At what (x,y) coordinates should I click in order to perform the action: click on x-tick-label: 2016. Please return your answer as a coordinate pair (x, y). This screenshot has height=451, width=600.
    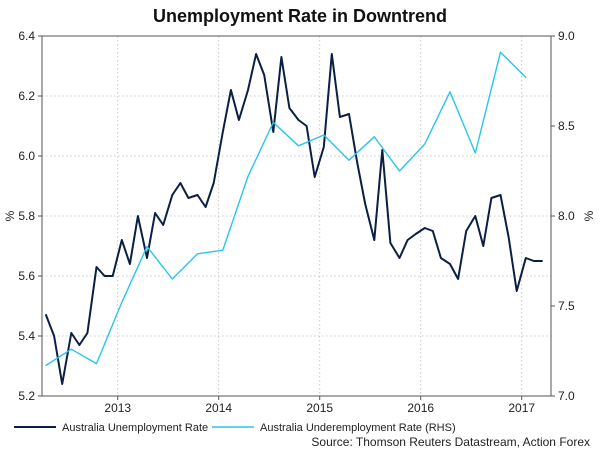
    Looking at the image, I should click on (420, 408).